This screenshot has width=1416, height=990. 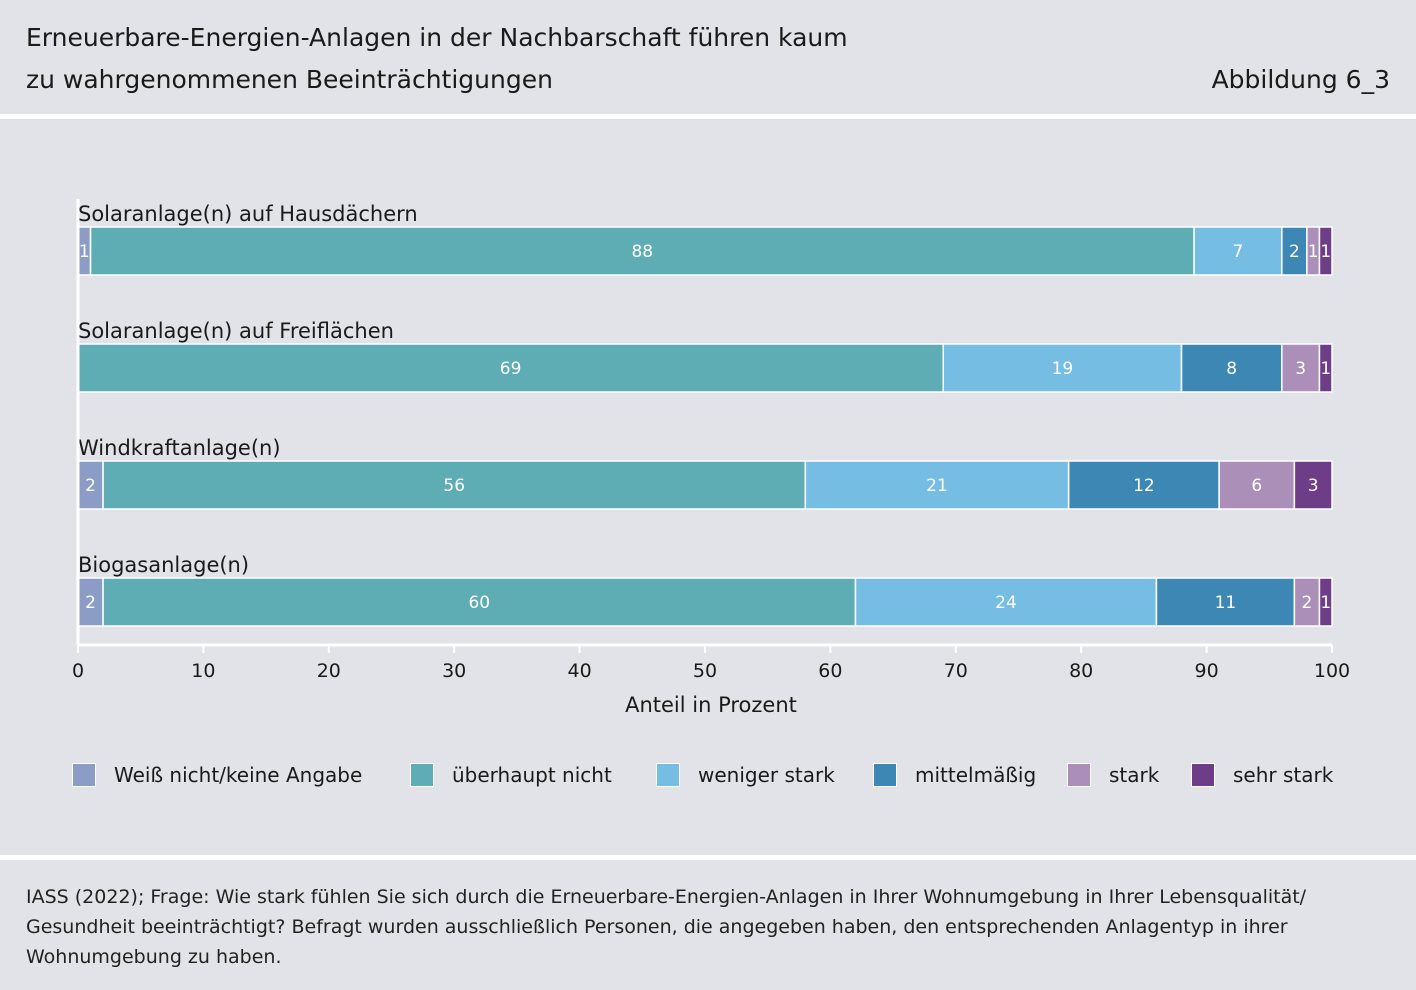 I want to click on legend-item: sehr stark, so click(x=1262, y=775).